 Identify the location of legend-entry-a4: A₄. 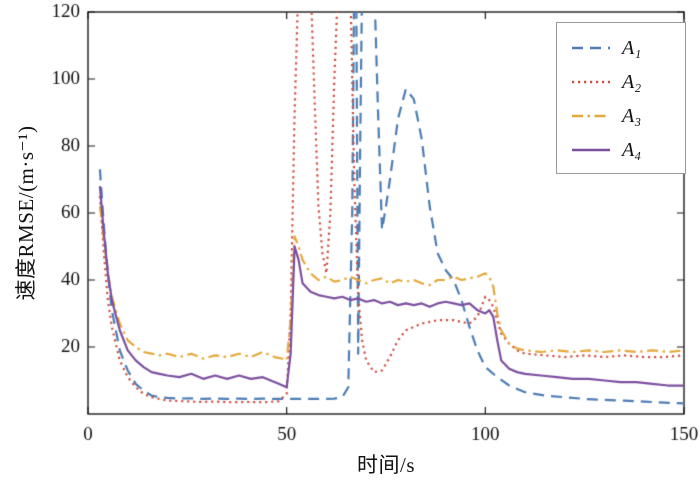
(621, 150).